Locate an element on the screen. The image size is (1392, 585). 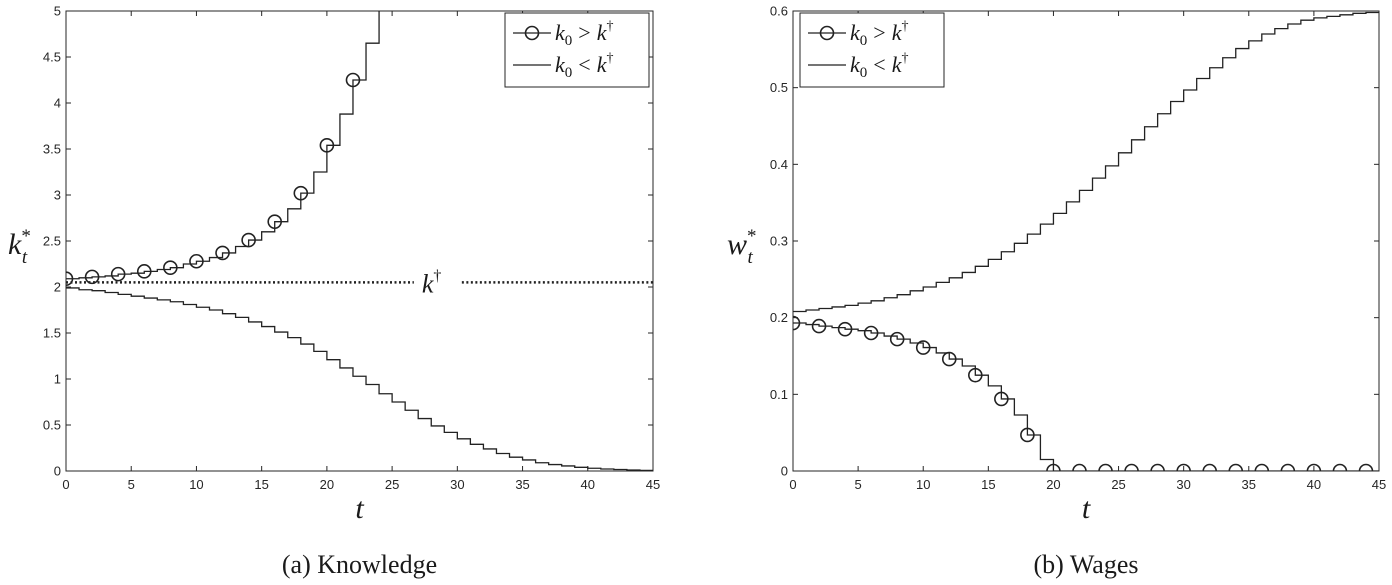
x-tick-label: 0 is located at coordinates (65, 484).